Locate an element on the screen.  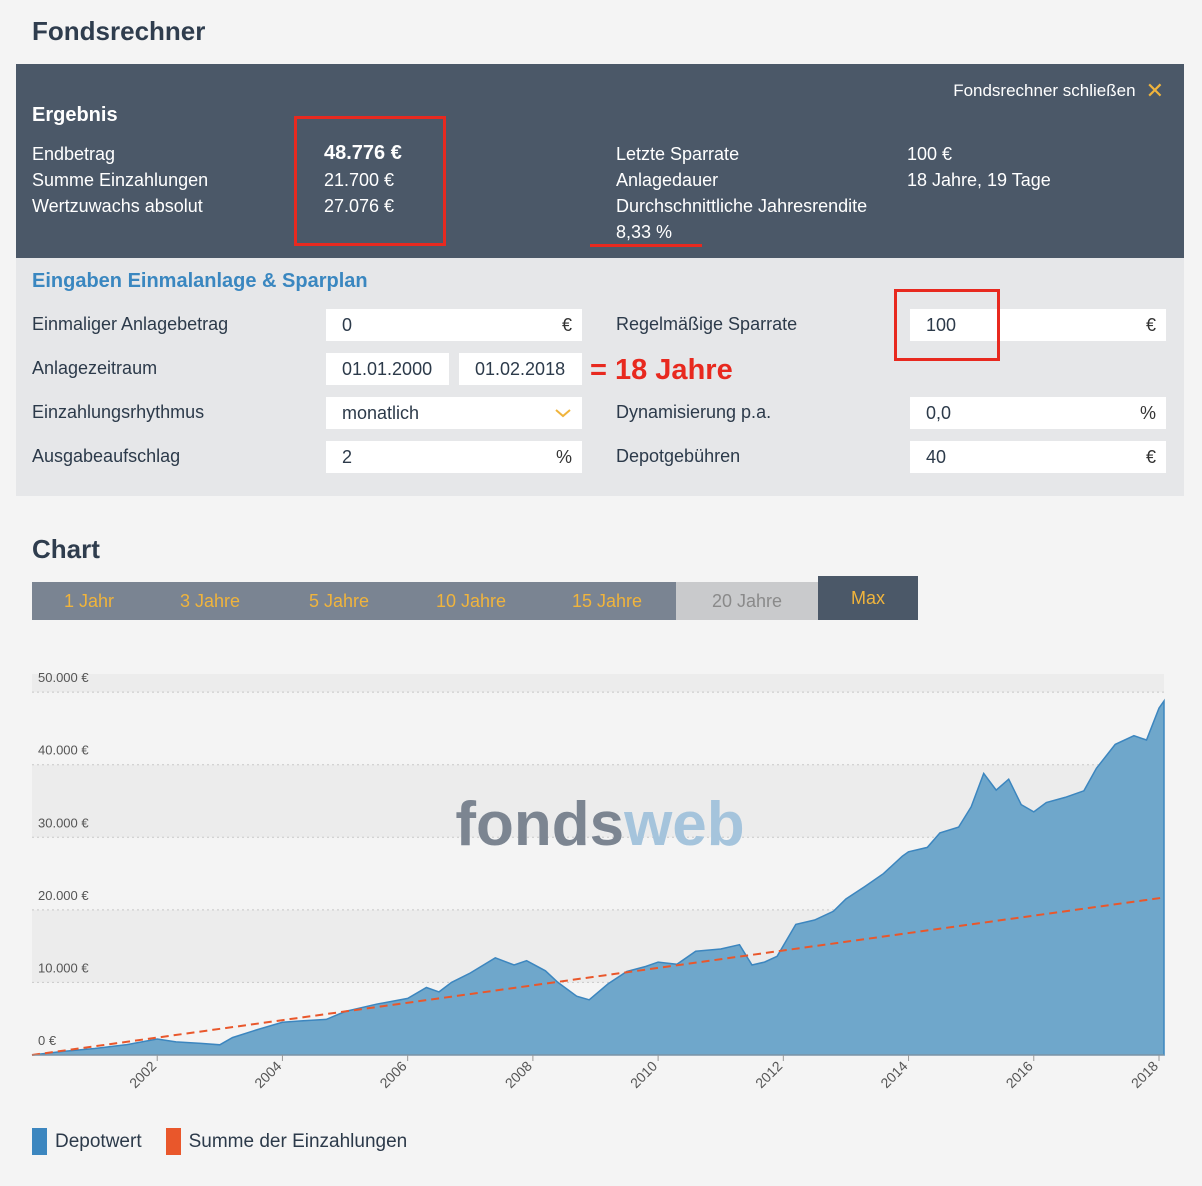
einmal-field: 0 € is located at coordinates (454, 325).